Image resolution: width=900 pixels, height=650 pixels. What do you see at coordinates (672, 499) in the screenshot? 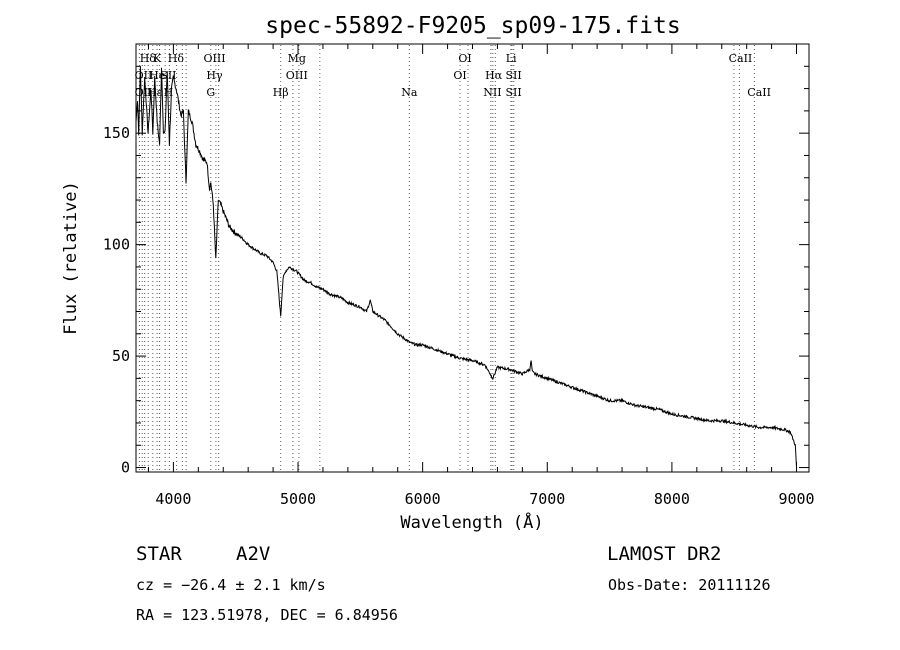
I see `x-tick-label: 8000` at bounding box center [672, 499].